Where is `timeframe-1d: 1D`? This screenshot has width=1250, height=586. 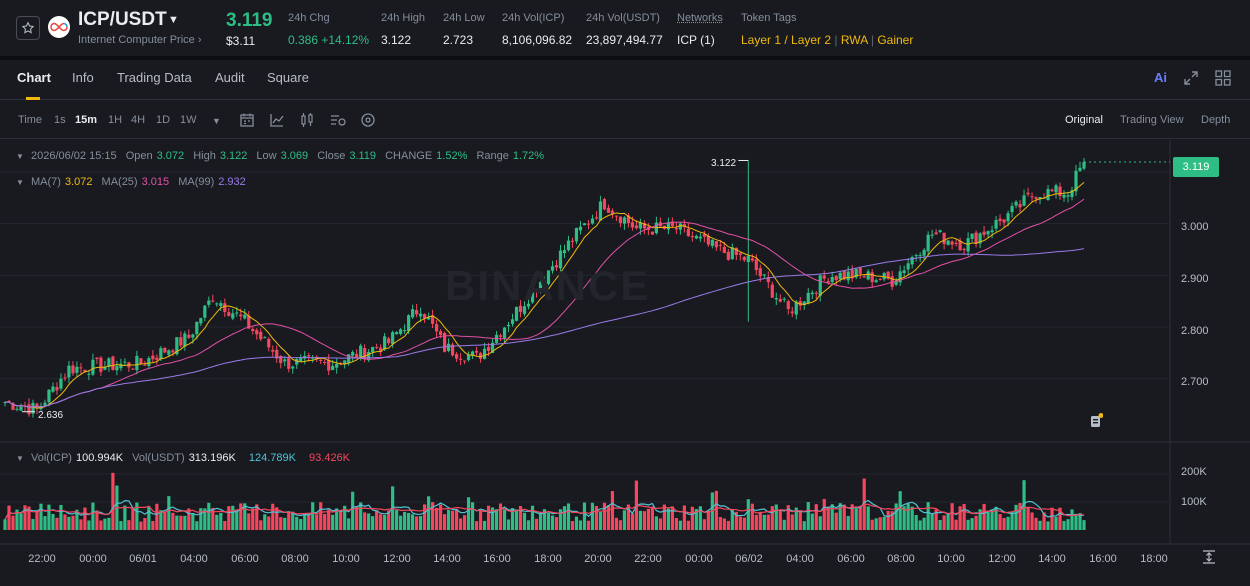
timeframe-1d: 1D is located at coordinates (163, 120).